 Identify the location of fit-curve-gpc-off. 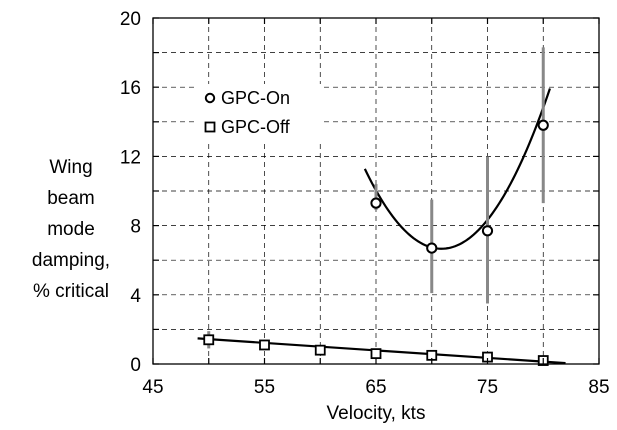
(381, 351).